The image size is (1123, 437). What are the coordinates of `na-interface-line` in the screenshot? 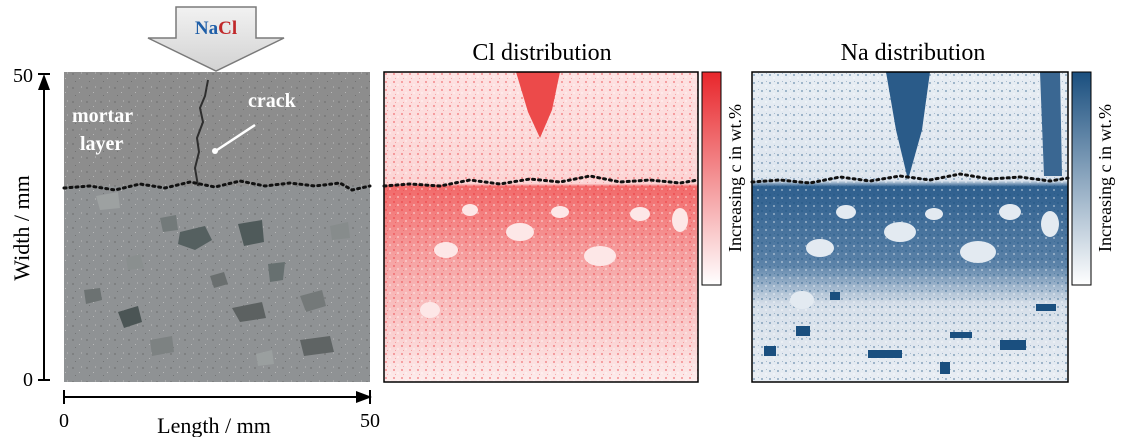 It's located at (910, 178).